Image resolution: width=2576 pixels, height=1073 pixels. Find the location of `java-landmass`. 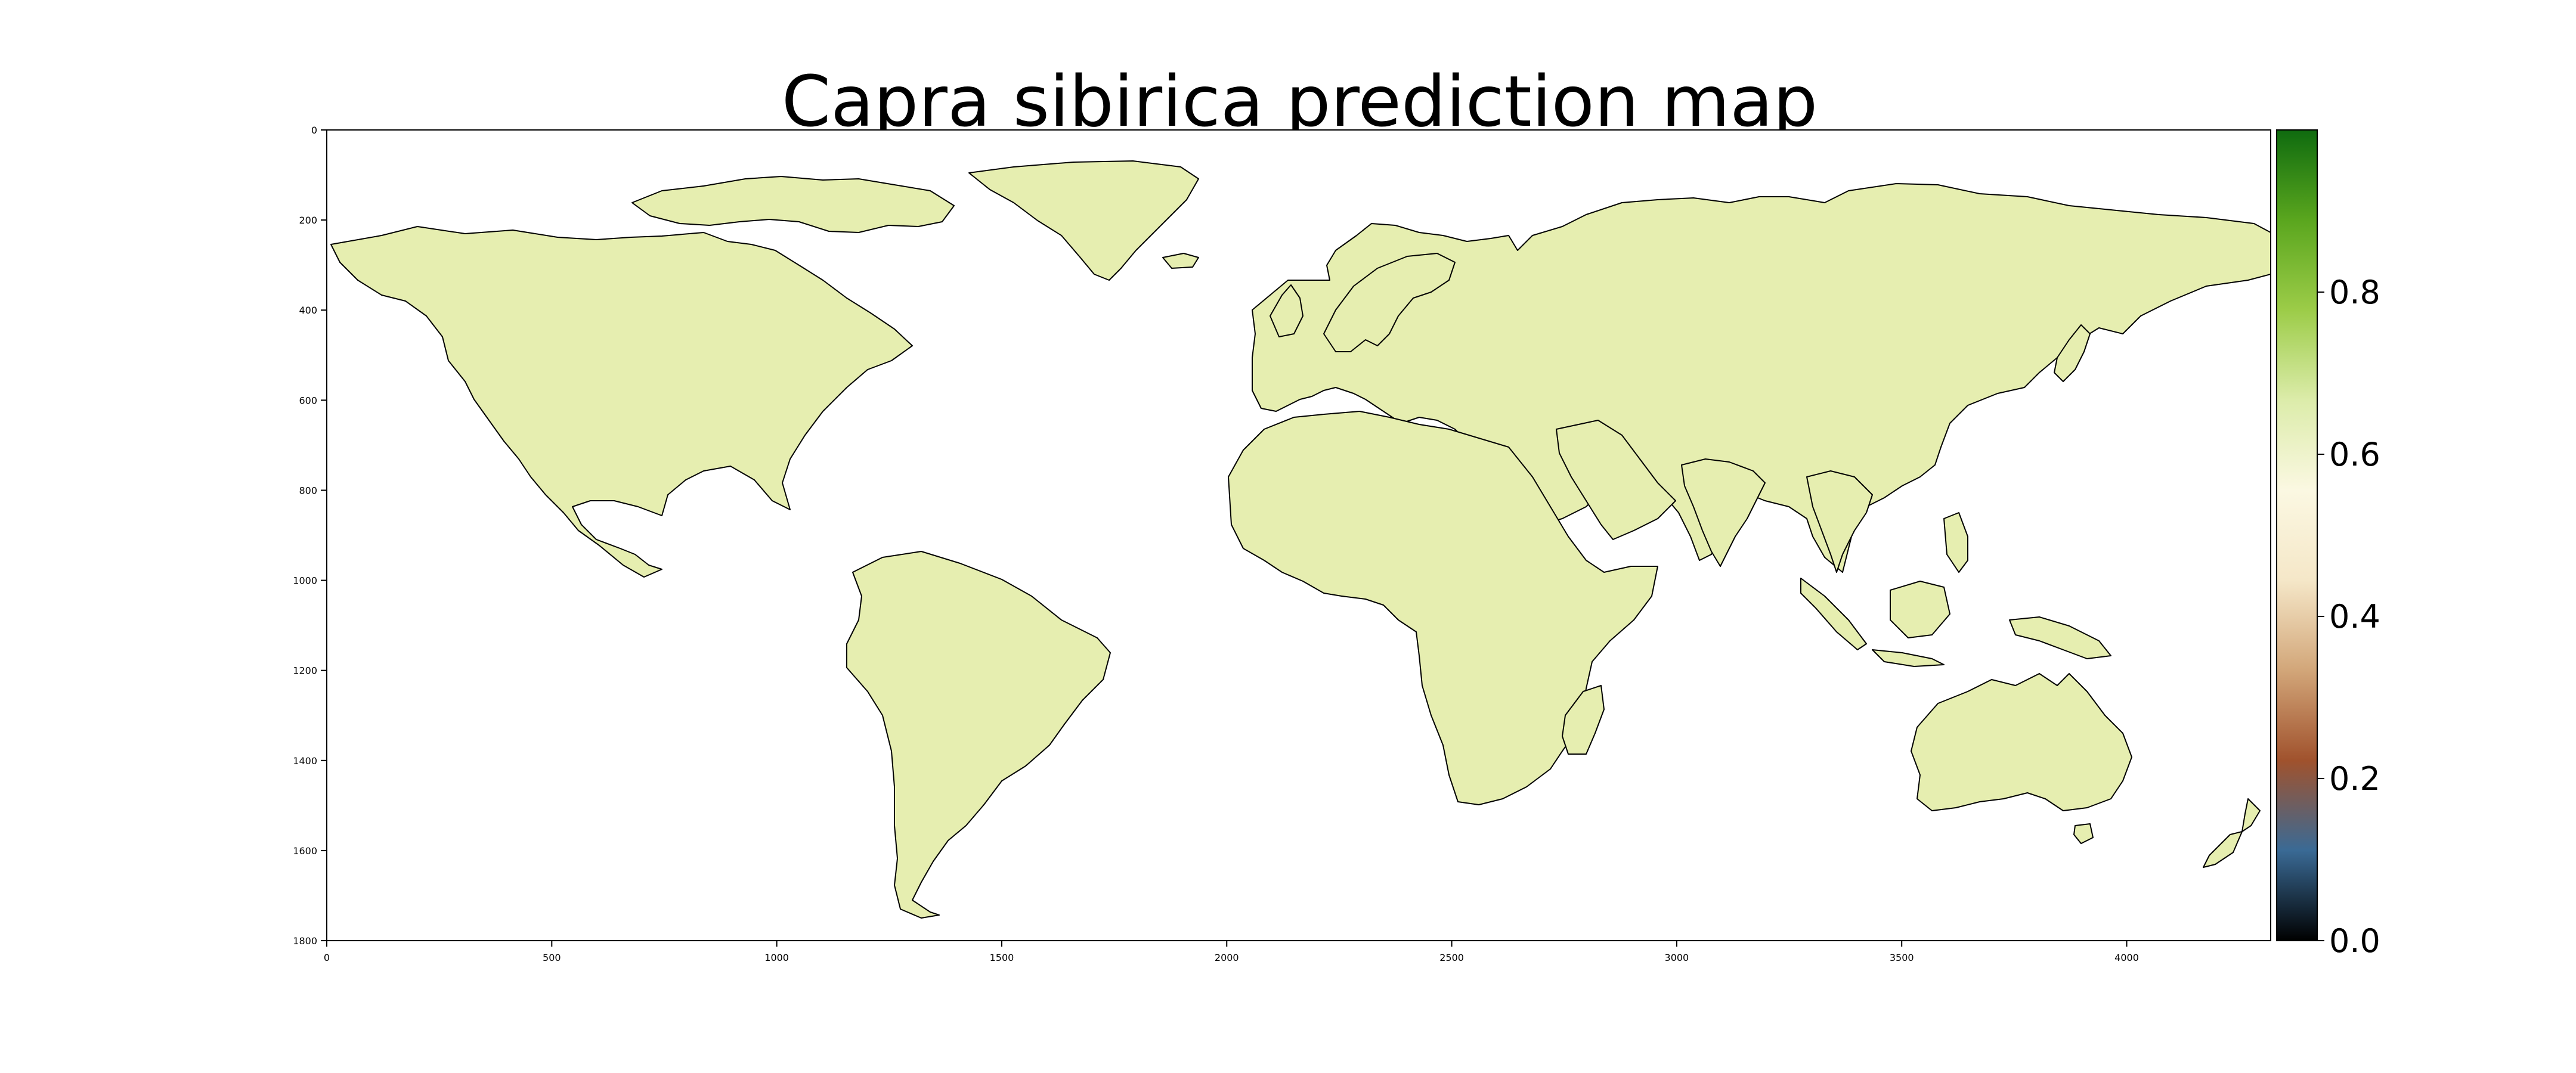

java-landmass is located at coordinates (1908, 658).